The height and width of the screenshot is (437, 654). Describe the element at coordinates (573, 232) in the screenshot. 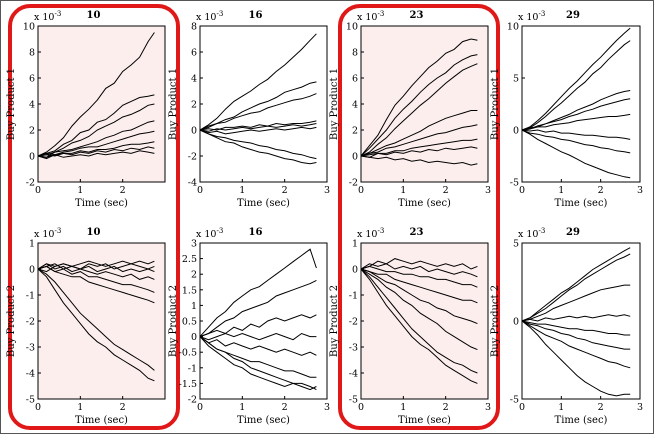

I see `chart-title: 29` at that location.